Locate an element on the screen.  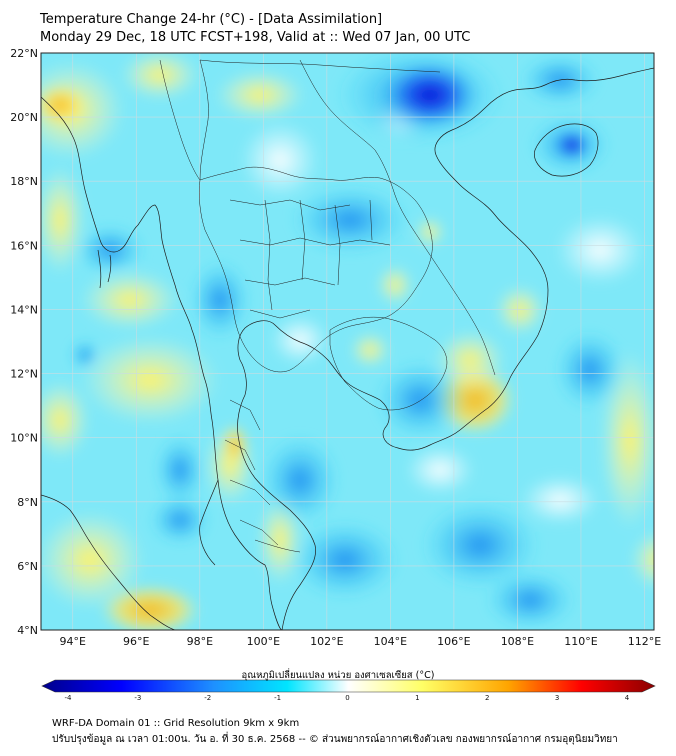
colorbar: -4 -3 -2 -1 0 1 2 3 4 is located at coordinates (348, 690).